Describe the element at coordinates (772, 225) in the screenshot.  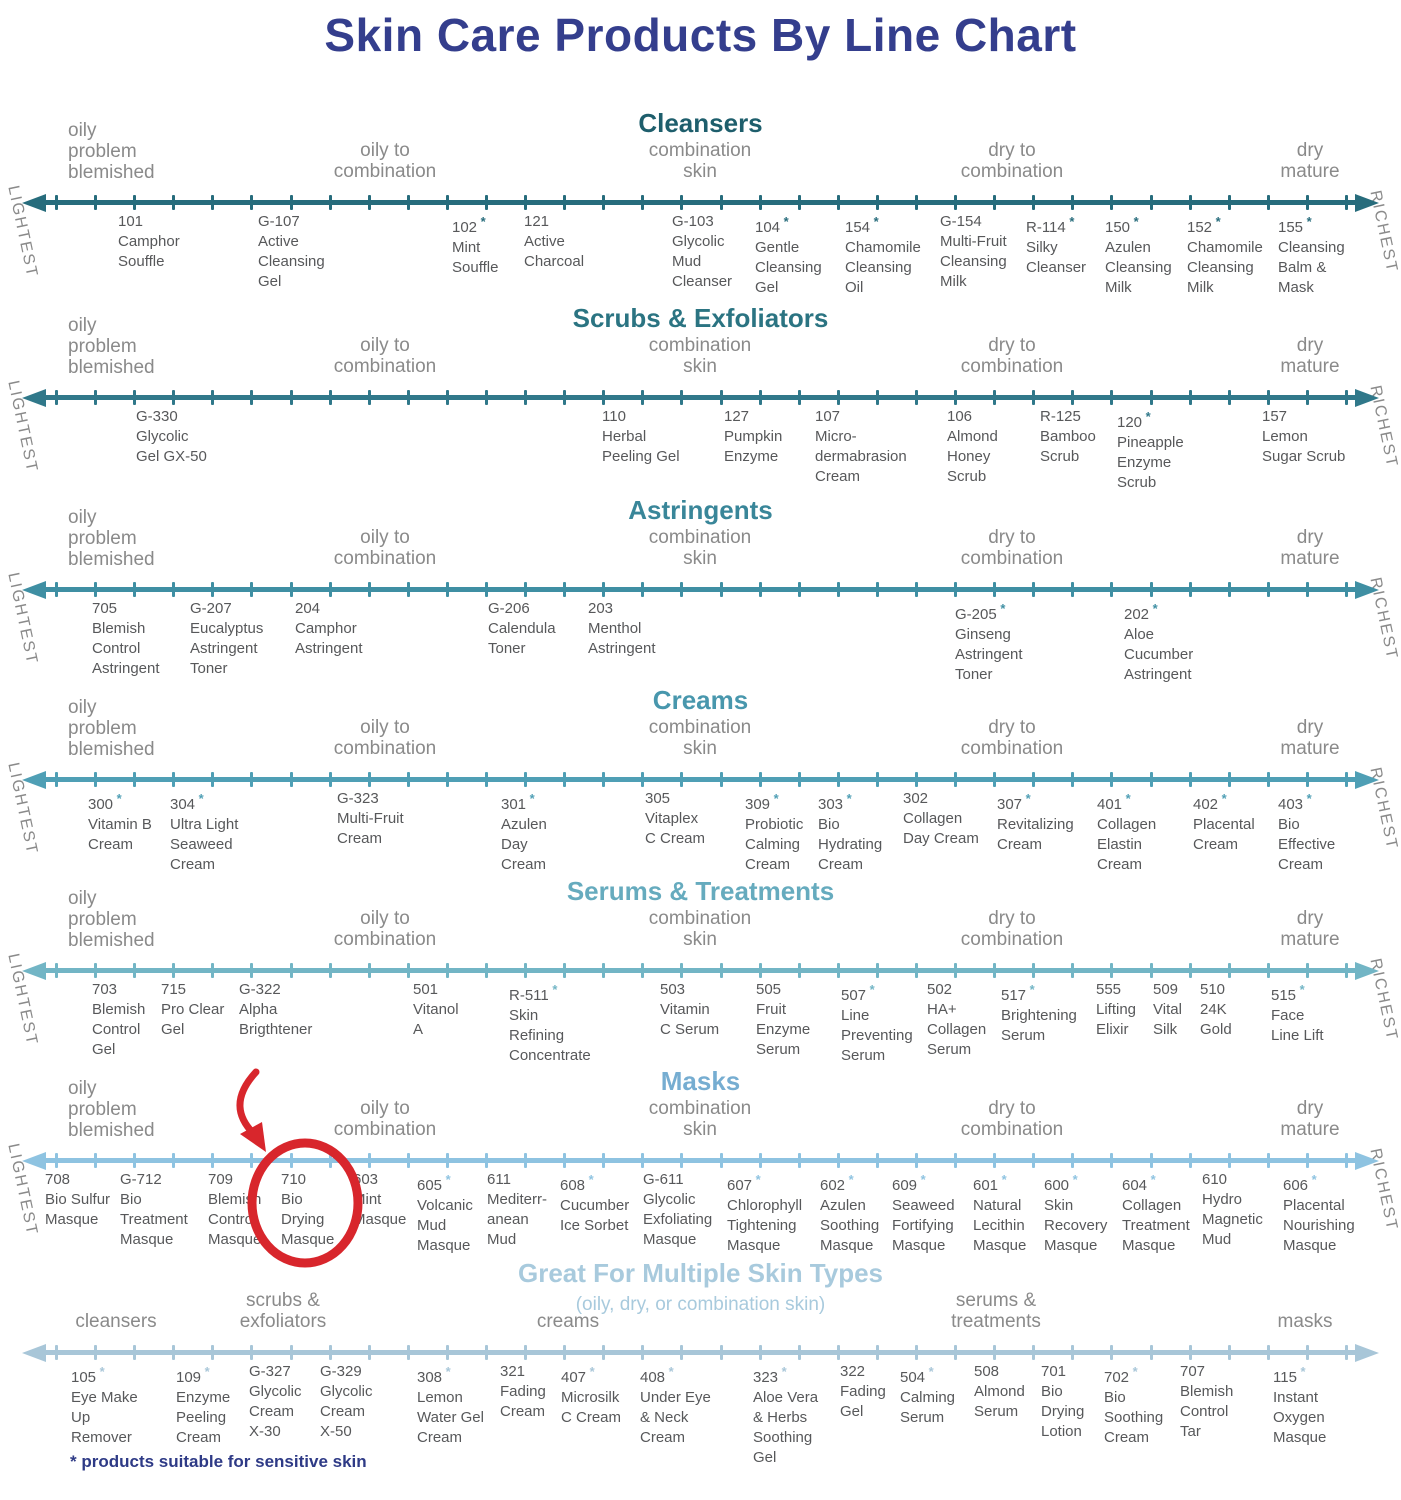
I see `product-code: 104 *` at that location.